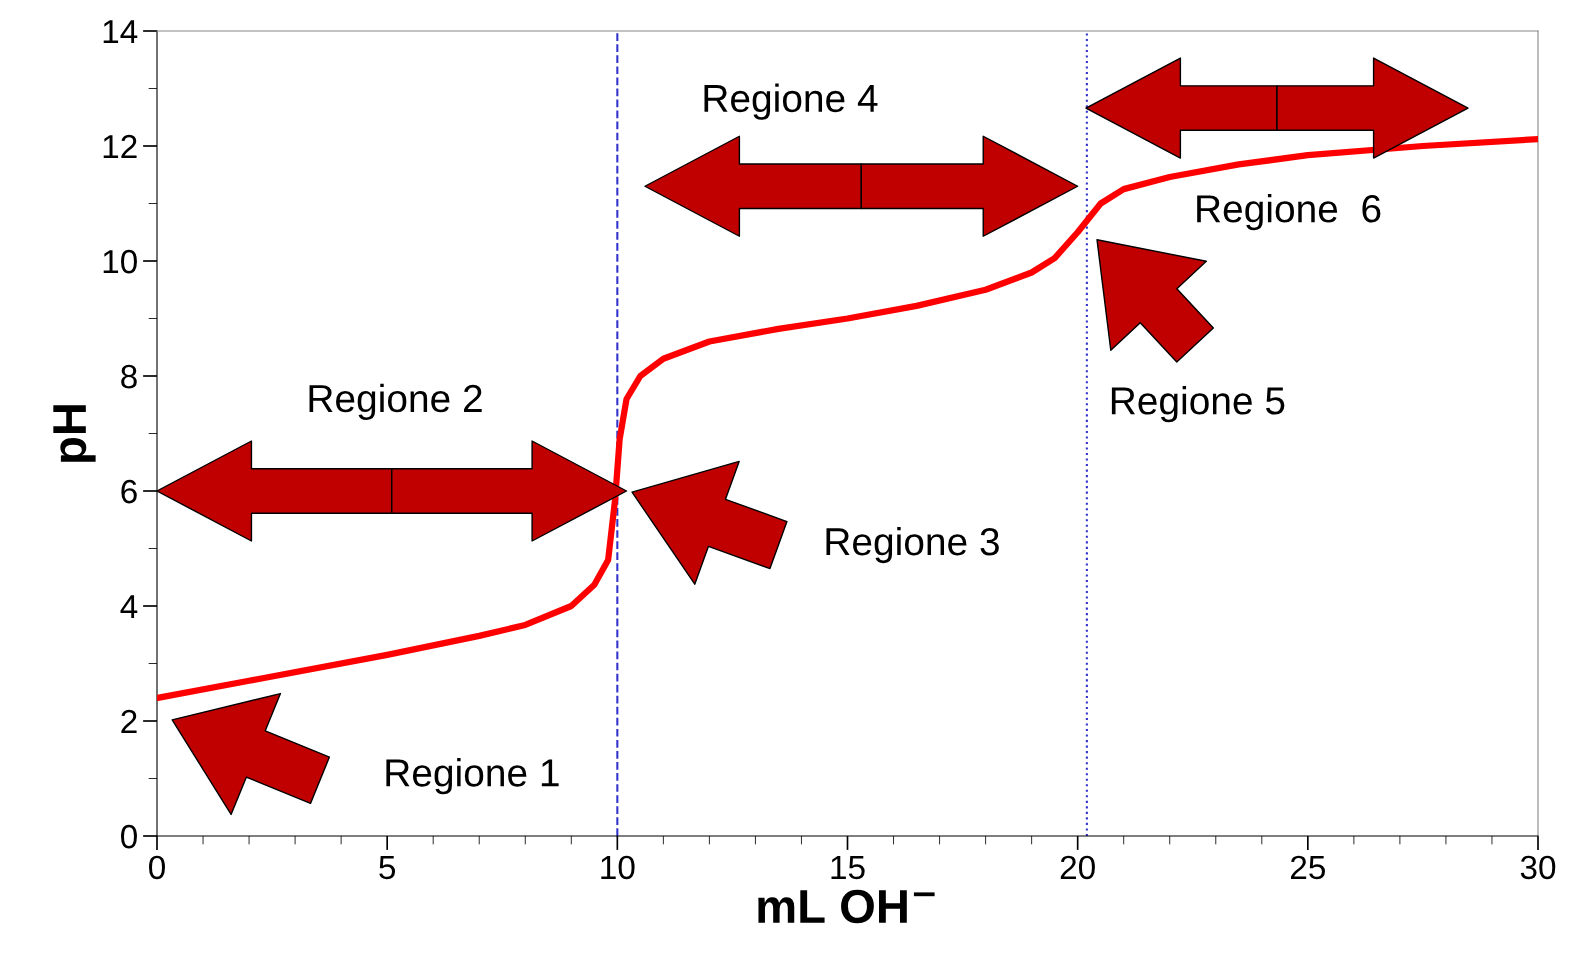 The width and height of the screenshot is (1585, 979). I want to click on x-tick-label: 10, so click(618, 867).